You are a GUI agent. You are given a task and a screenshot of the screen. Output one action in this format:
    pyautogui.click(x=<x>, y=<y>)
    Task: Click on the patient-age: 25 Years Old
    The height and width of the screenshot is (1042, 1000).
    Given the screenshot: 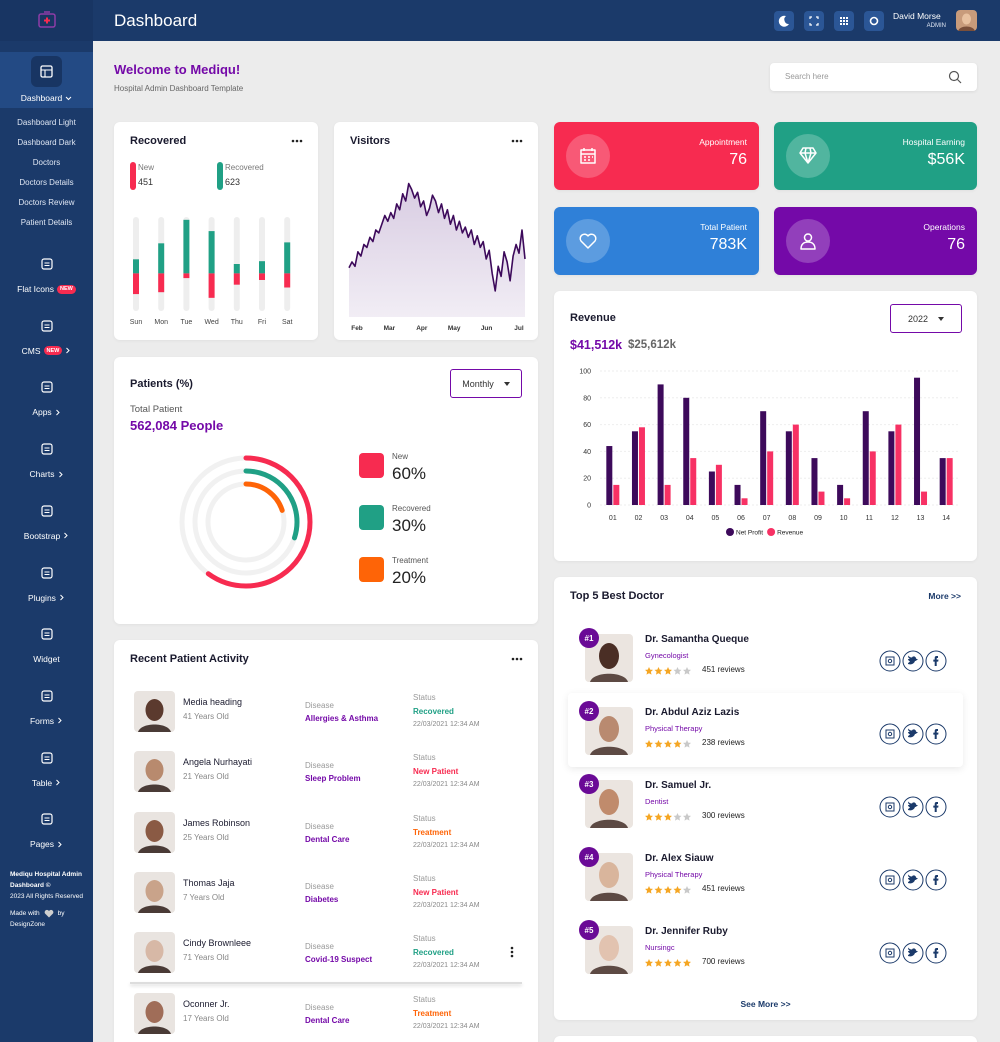 What is the action you would take?
    pyautogui.click(x=206, y=837)
    